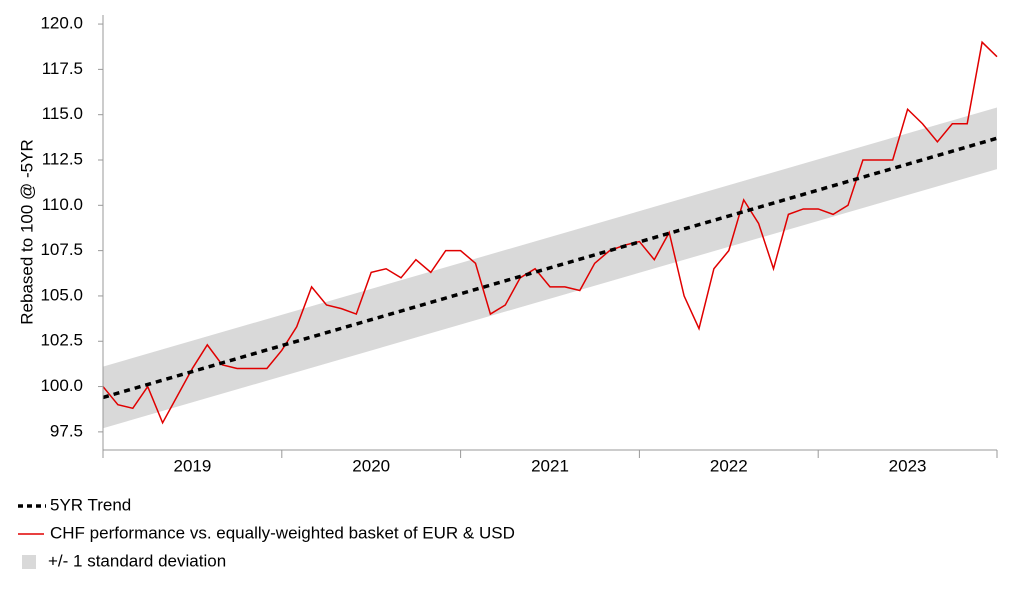 This screenshot has width=1022, height=602. I want to click on y-tick-label: 105.0, so click(61, 294).